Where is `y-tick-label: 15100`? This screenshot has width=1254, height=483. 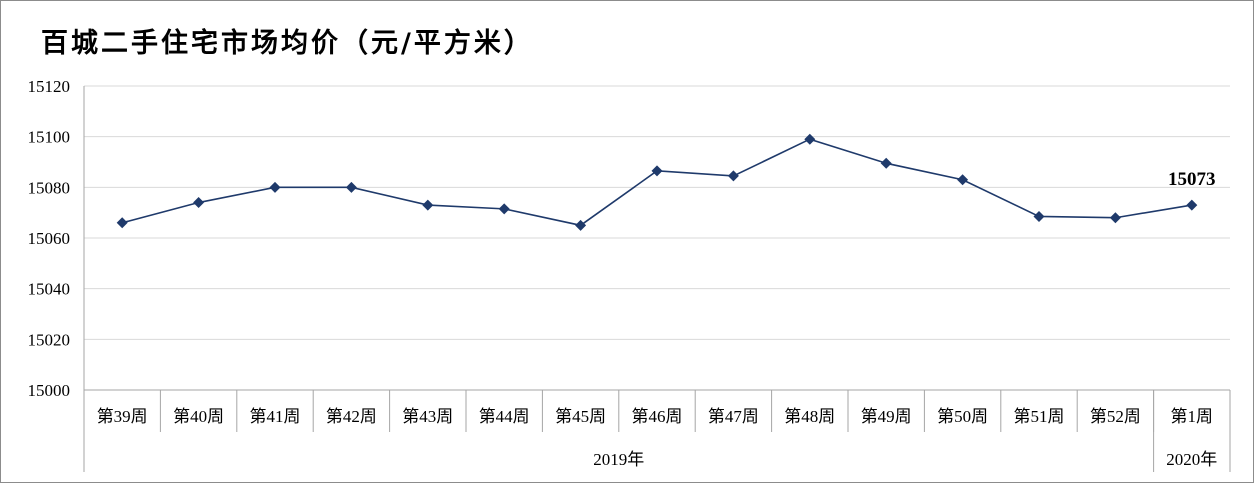
y-tick-label: 15100 is located at coordinates (49, 137).